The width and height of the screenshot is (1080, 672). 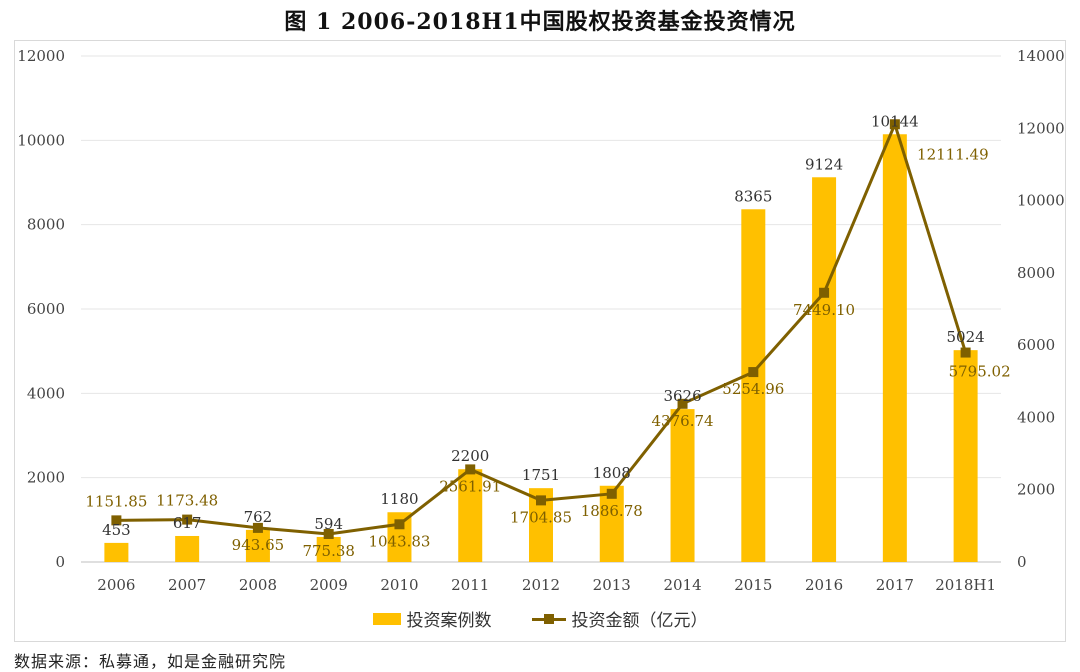 What do you see at coordinates (46, 309) in the screenshot?
I see `y-left-tick-label: 6000` at bounding box center [46, 309].